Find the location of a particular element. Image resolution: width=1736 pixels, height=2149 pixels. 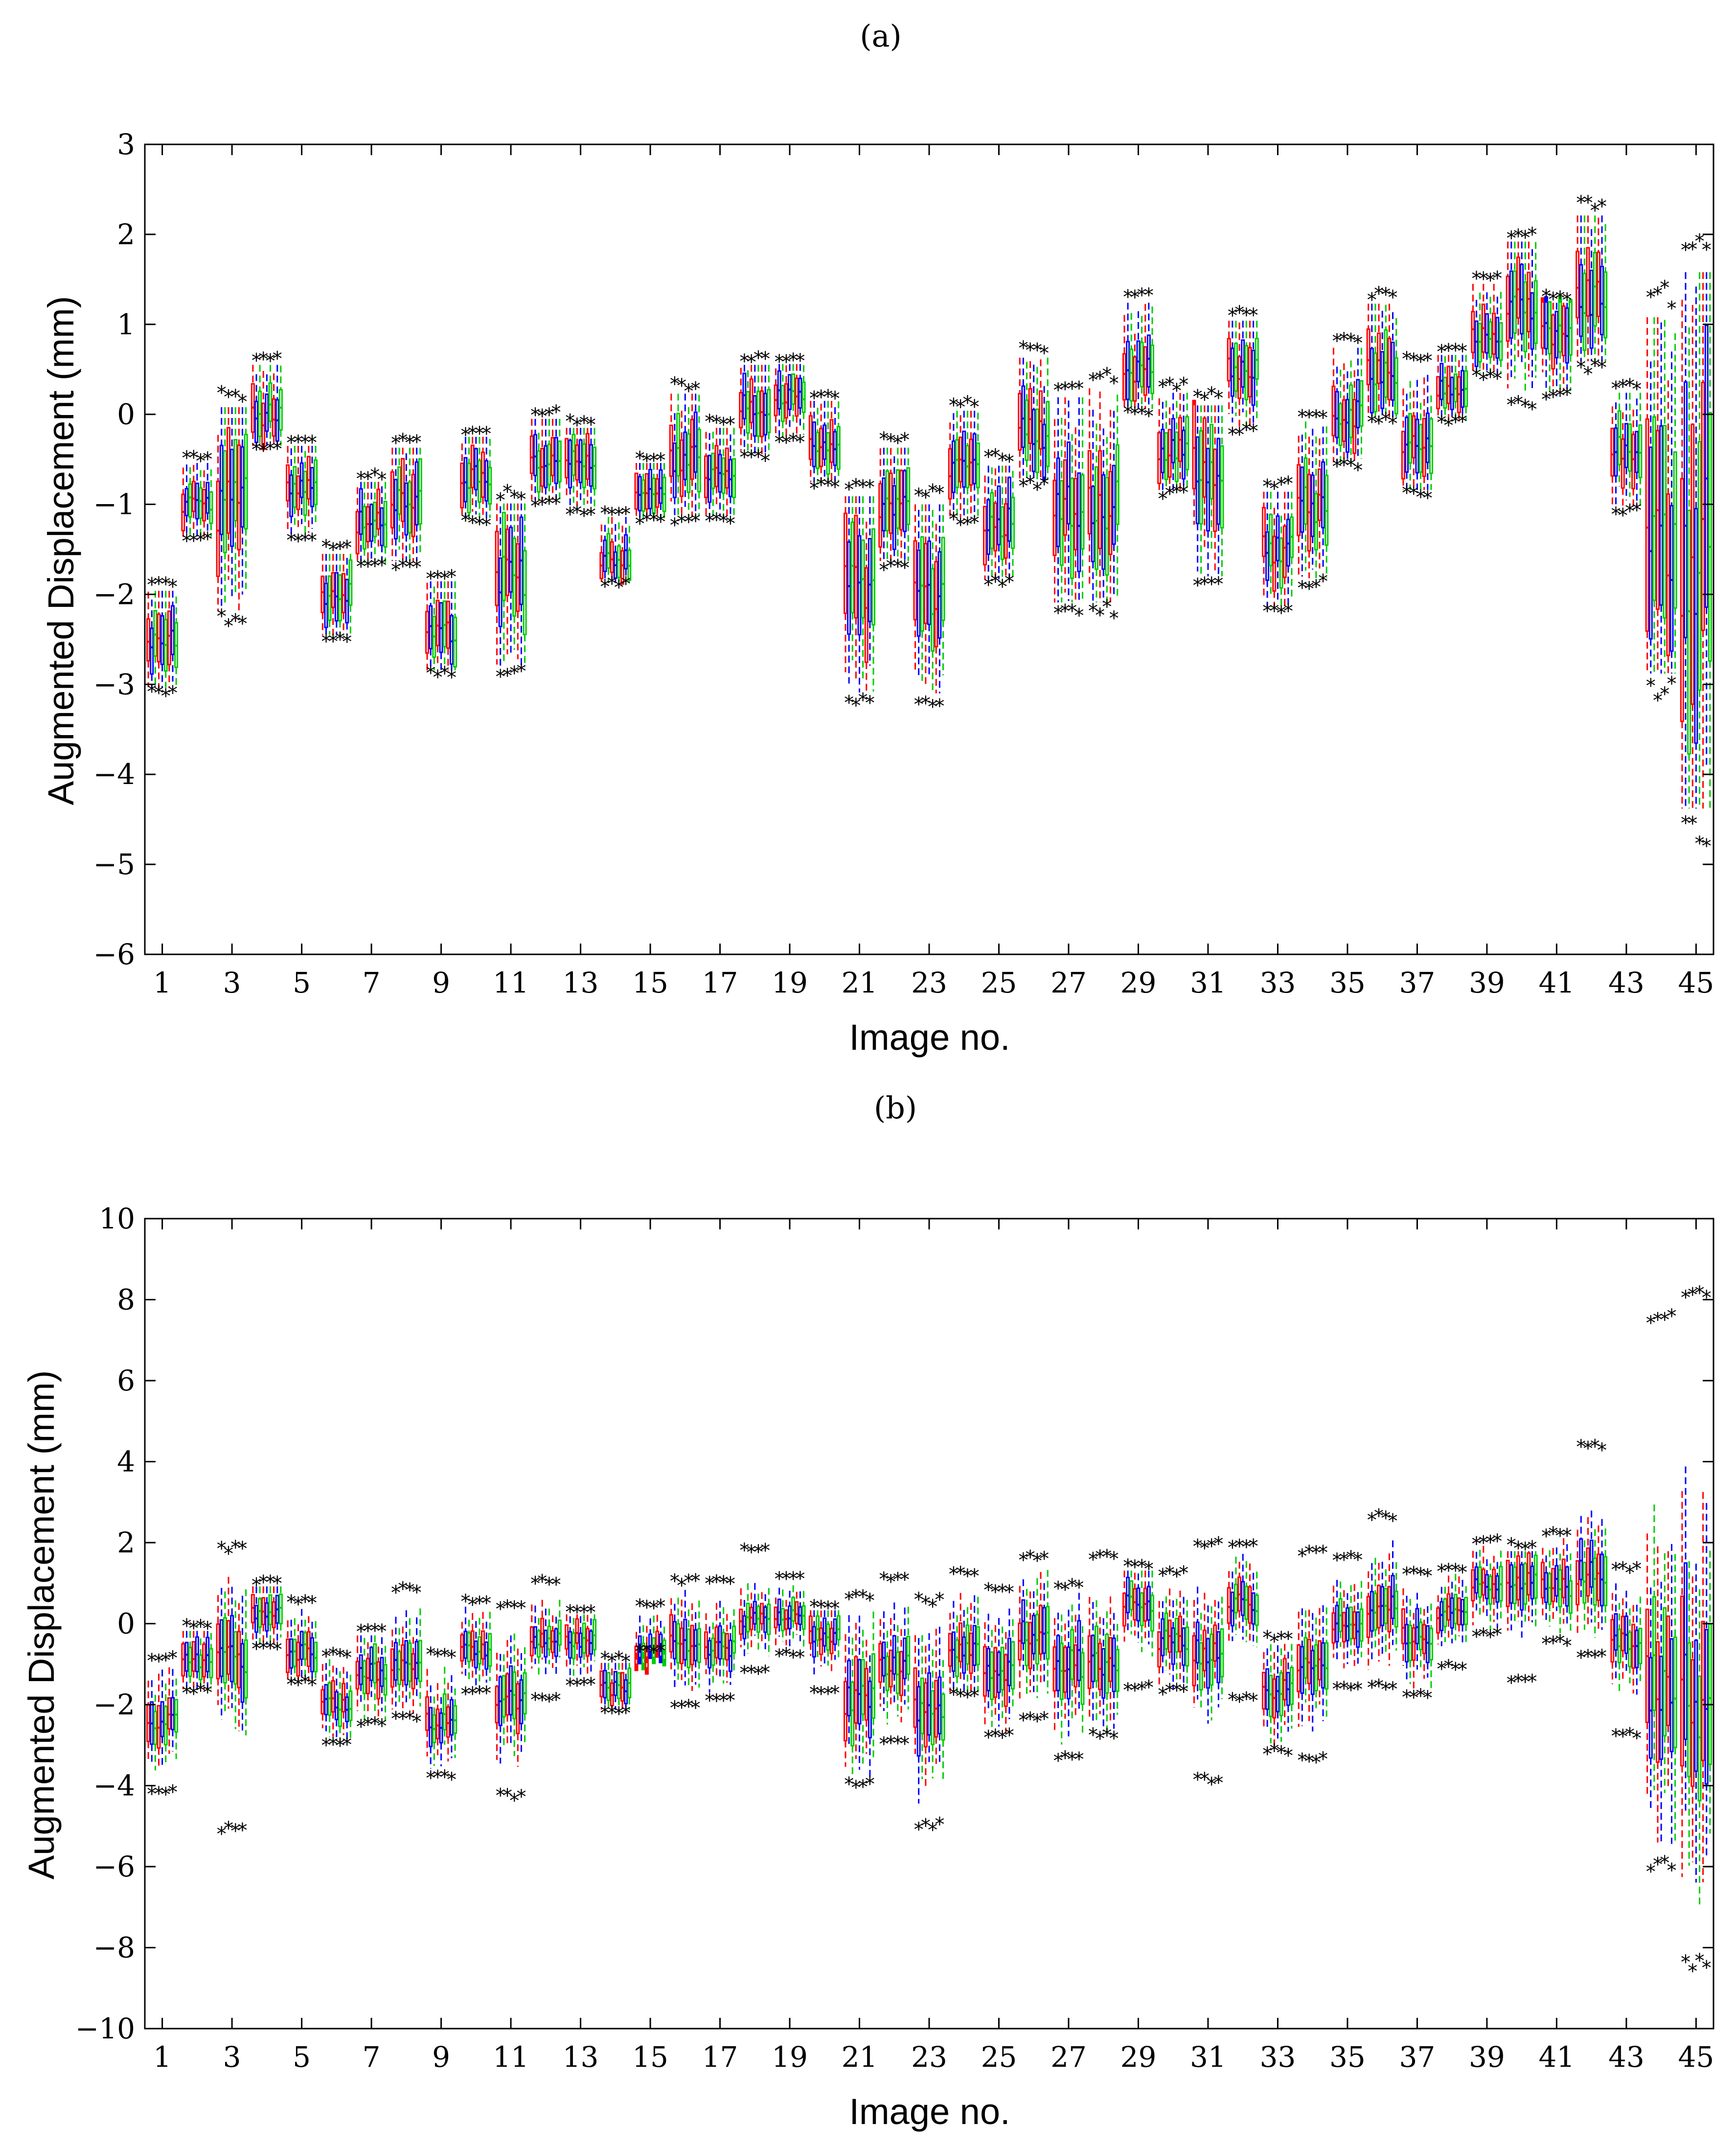

y-tick-label: 0 is located at coordinates (126, 1624).